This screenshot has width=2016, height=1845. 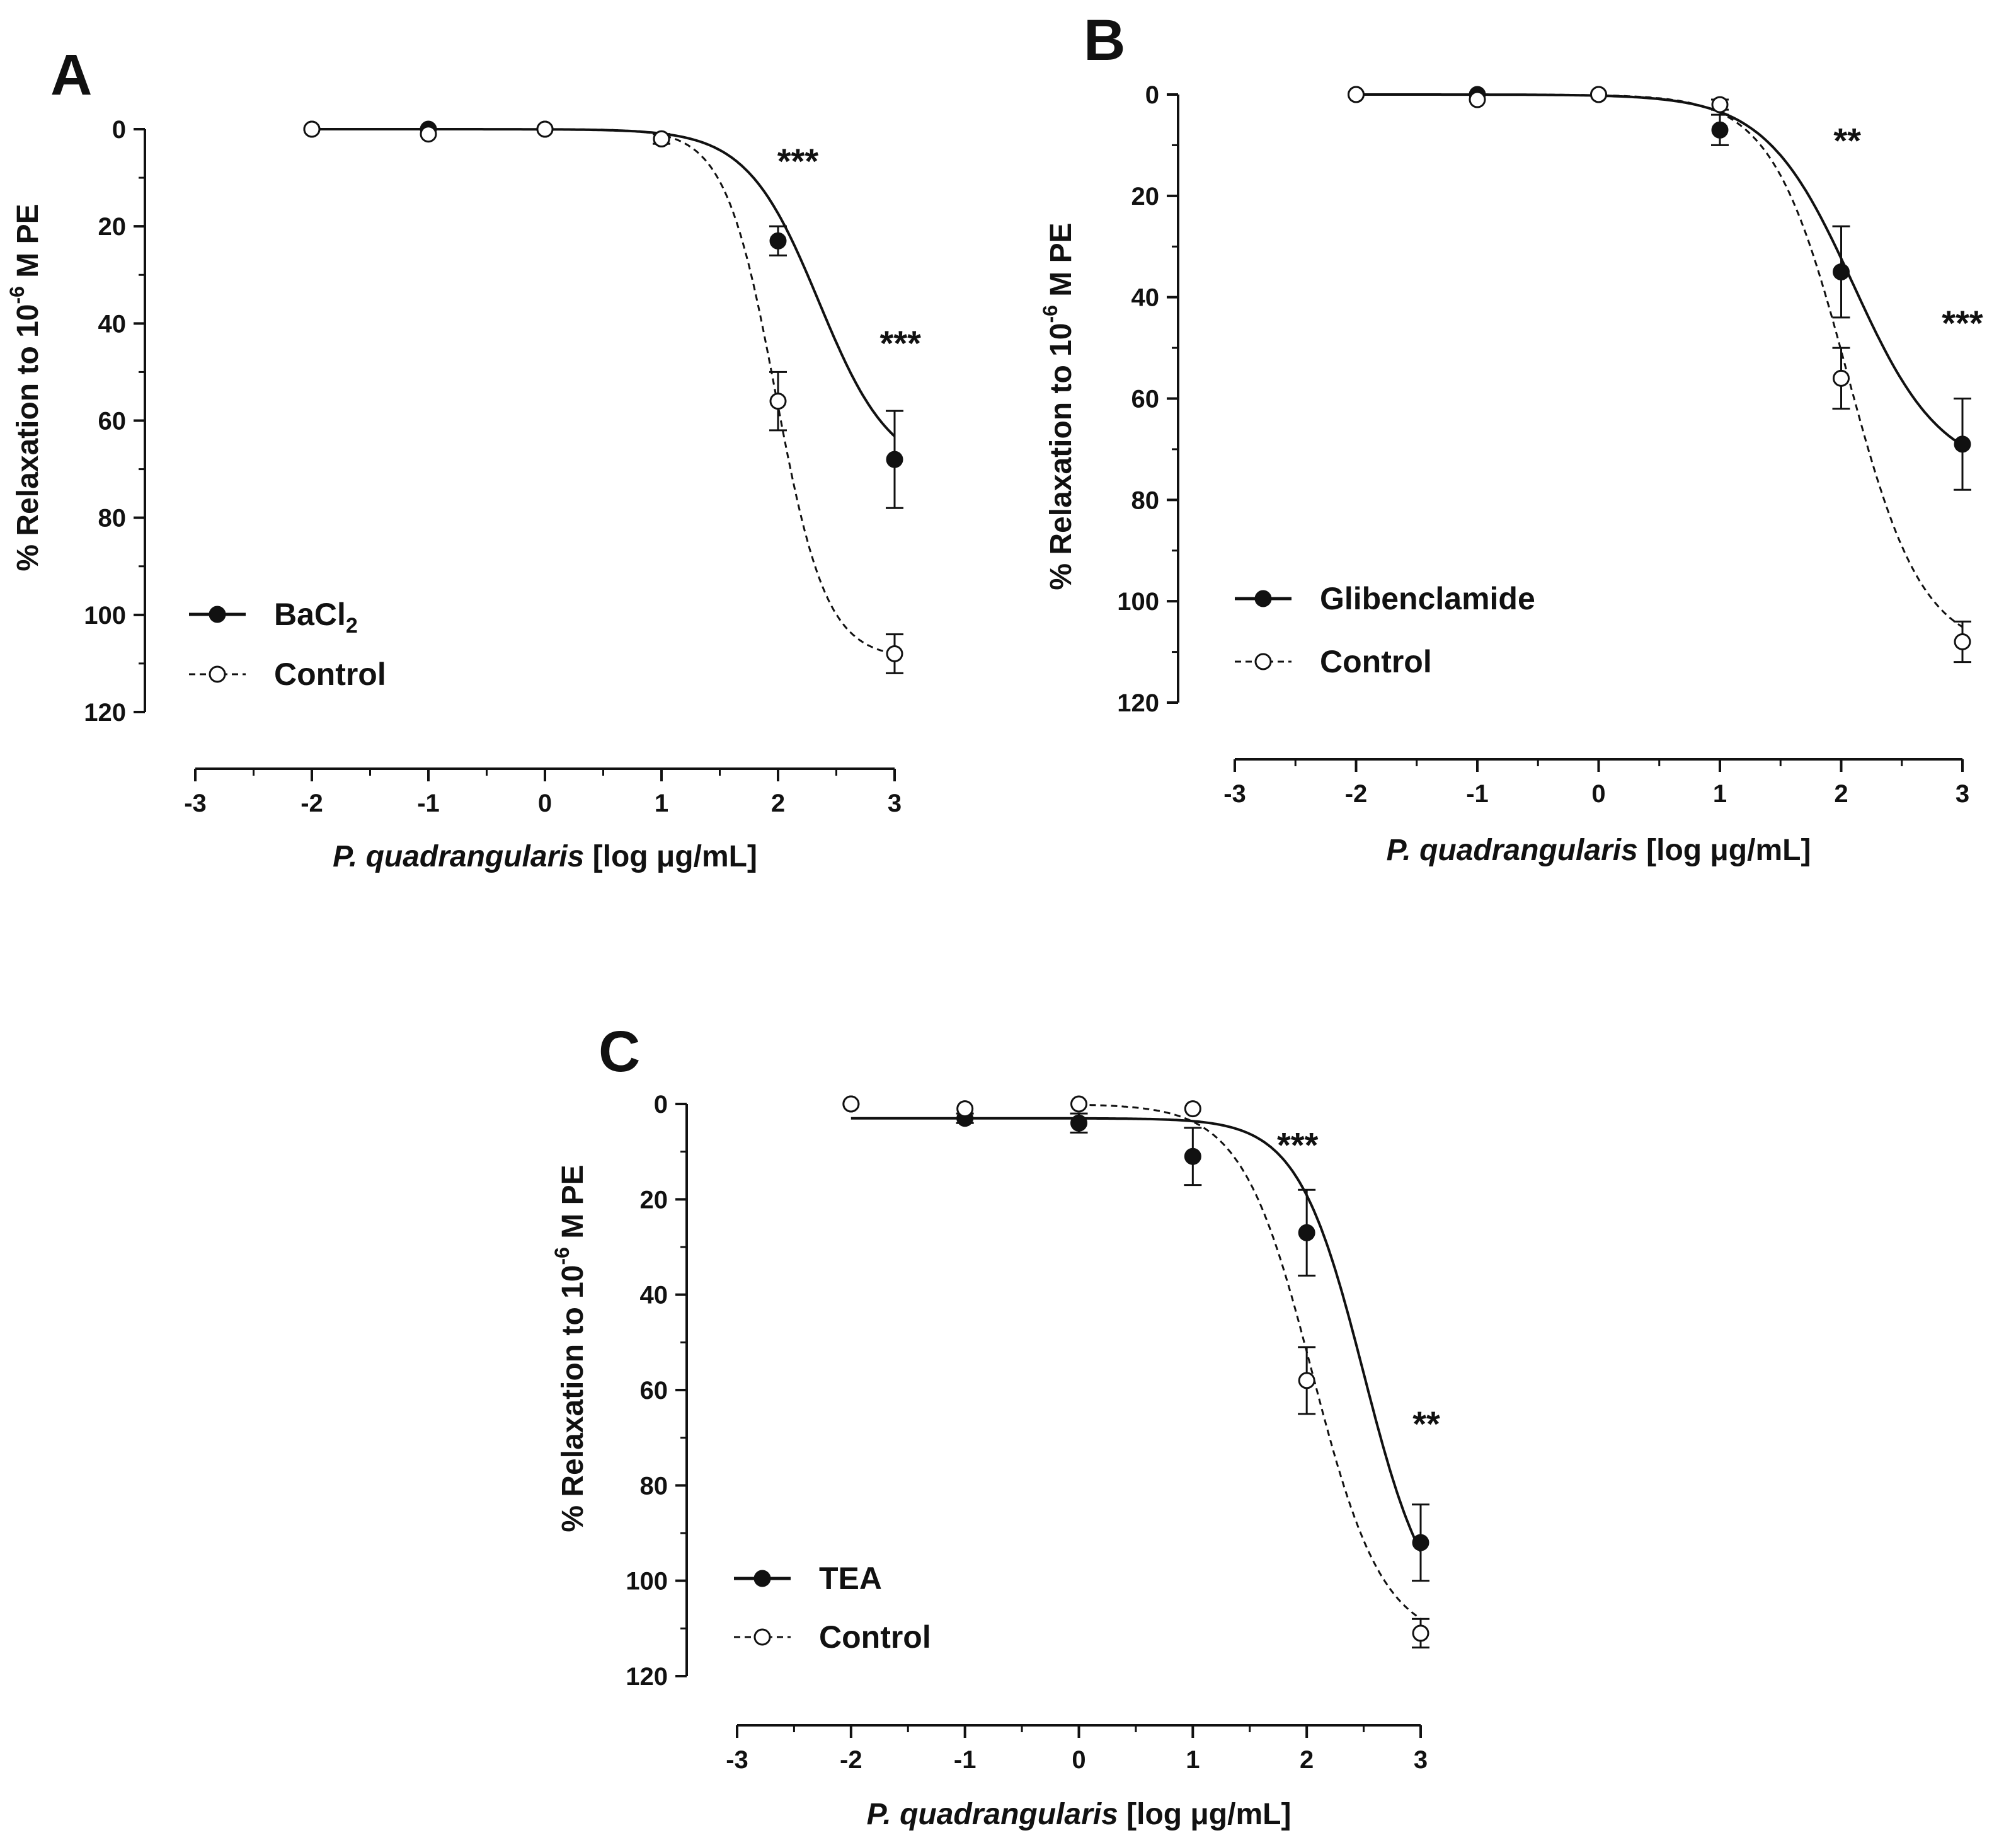 I want to click on legend-label-text: Glibenclamide, so click(x=1427, y=598).